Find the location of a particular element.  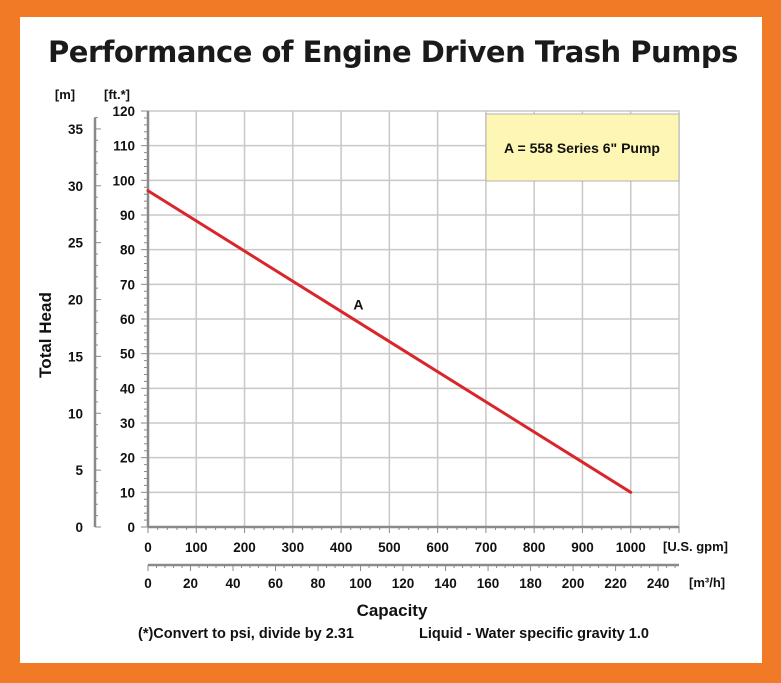

y-tick-label-ft: 60 is located at coordinates (127, 319).